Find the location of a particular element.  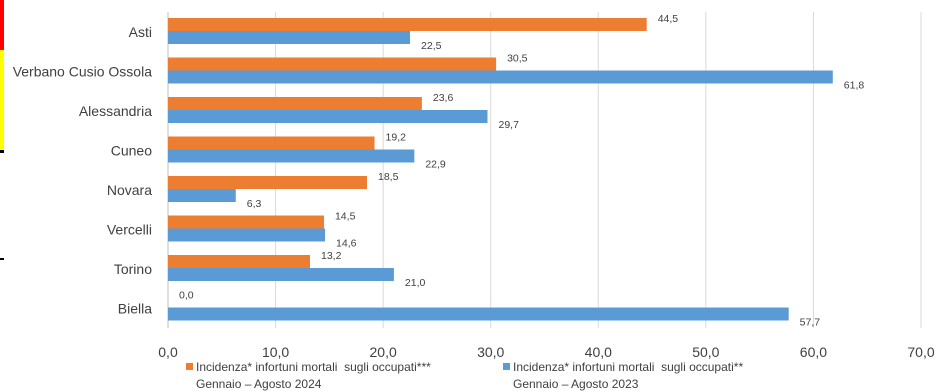

legend-period: Gennaio – Agosto 2024 is located at coordinates (259, 384).